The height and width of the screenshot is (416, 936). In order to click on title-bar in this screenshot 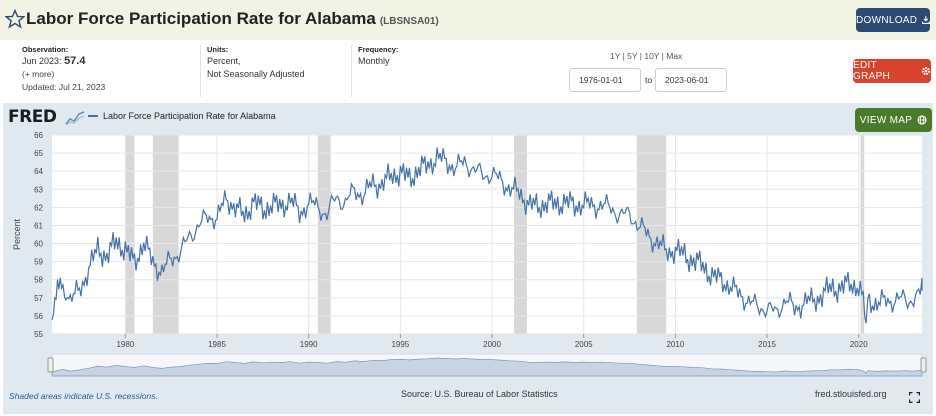, I will do `click(468, 20)`.